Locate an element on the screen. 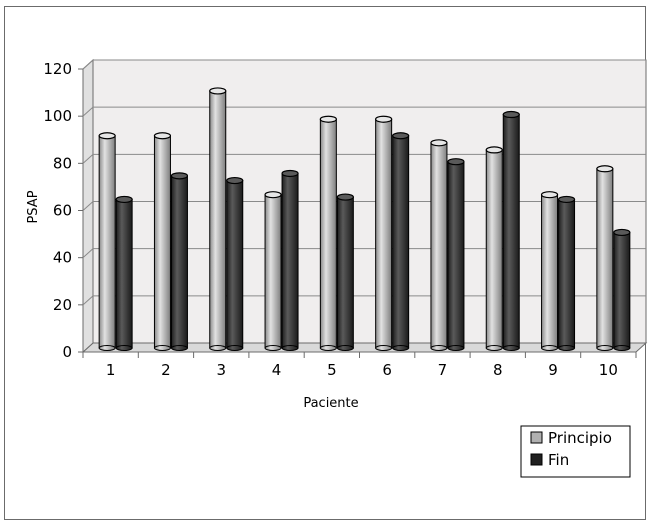 The height and width of the screenshot is (524, 656). legend-label-fin: Fin is located at coordinates (558, 460).